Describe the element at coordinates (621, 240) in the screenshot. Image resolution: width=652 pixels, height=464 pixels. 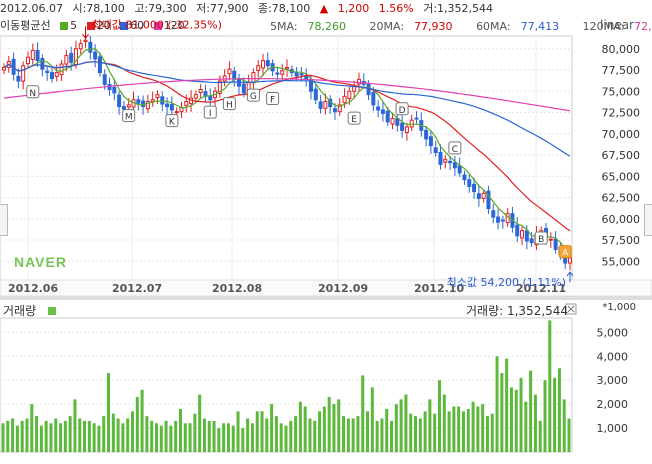
I see `price-tick-label: 57,500` at that location.